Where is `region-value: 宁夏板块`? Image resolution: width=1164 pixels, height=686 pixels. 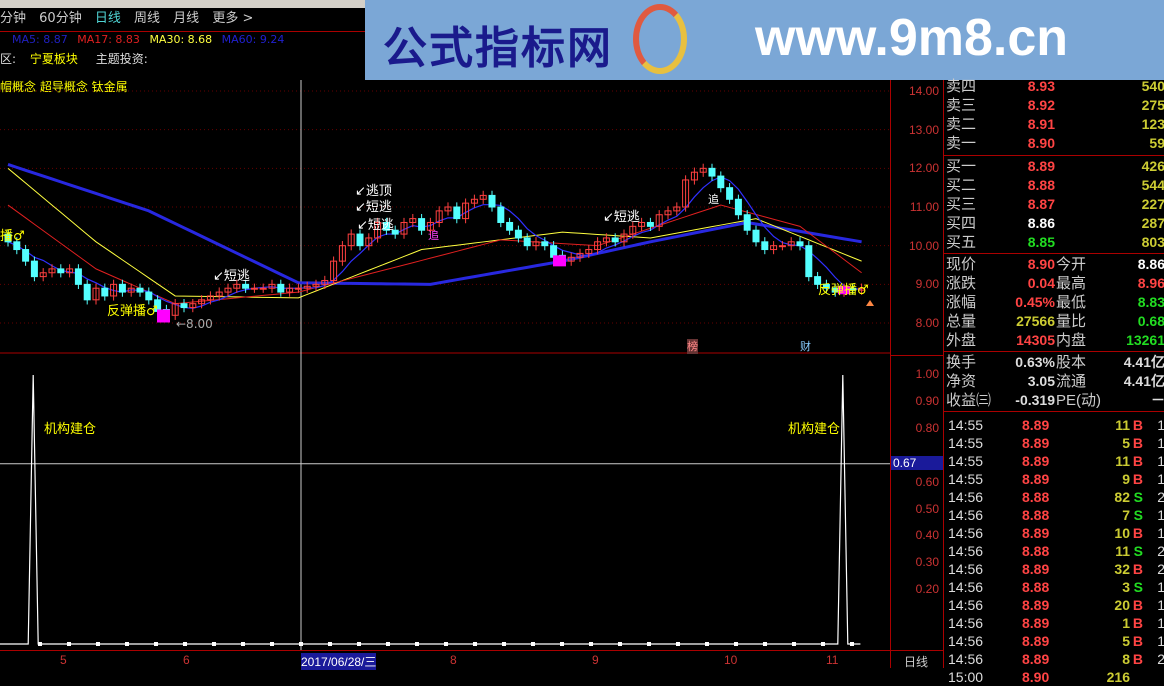 region-value: 宁夏板块 is located at coordinates (53, 59).